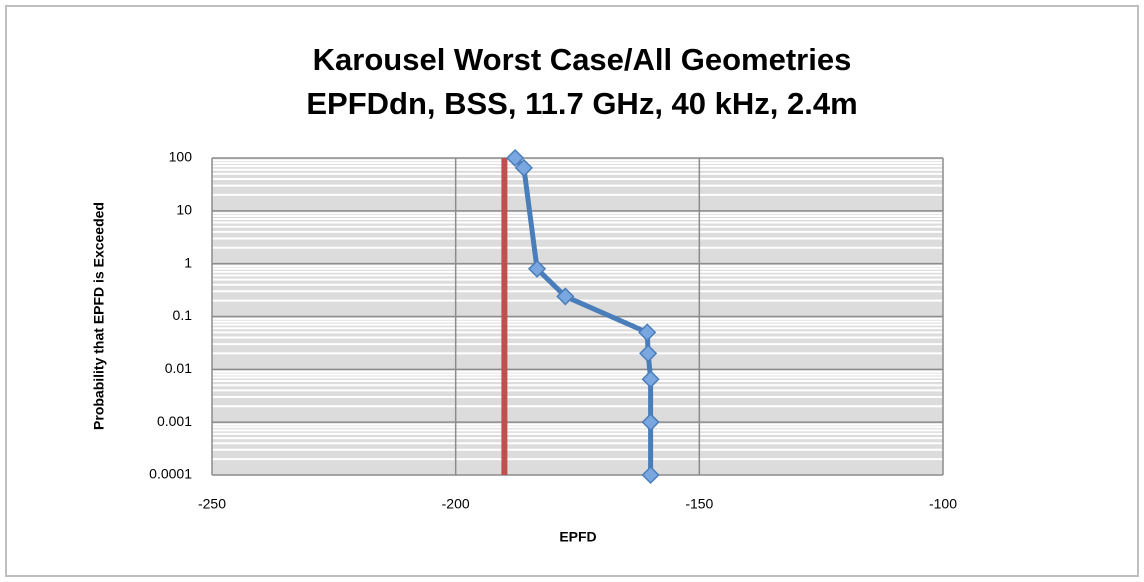 This screenshot has height=582, width=1144. I want to click on chart-subtitle: EPFDdn, BSS, 11.7 GHz, 40 kHz, 2.4m, so click(581, 103).